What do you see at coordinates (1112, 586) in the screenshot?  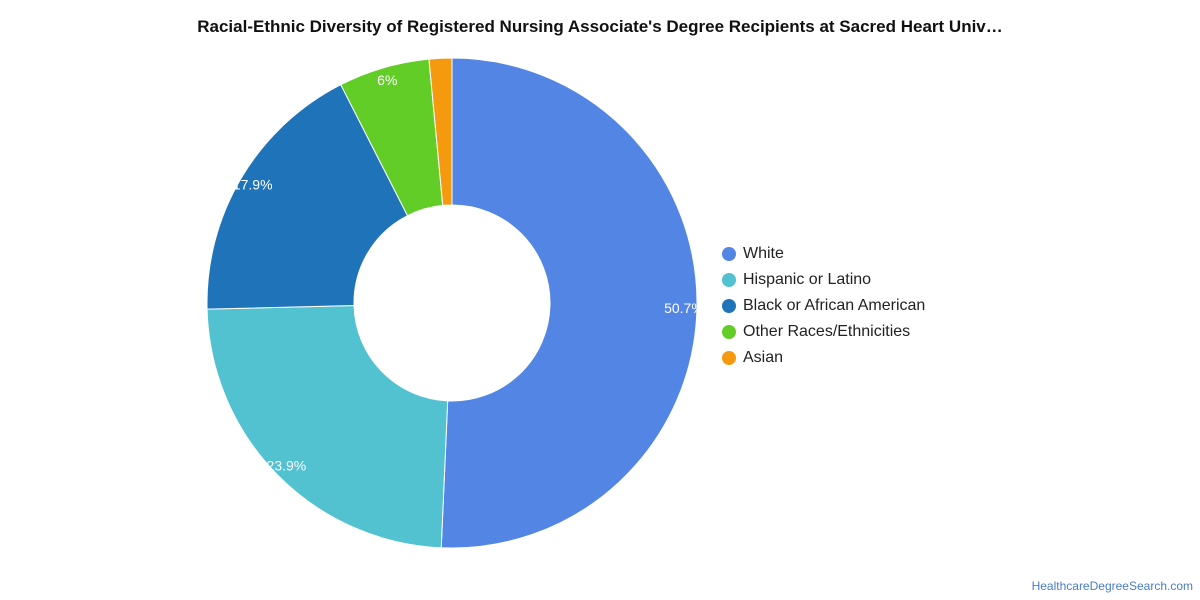 I see `source-credit: HealthcareDegreeSearch.com` at bounding box center [1112, 586].